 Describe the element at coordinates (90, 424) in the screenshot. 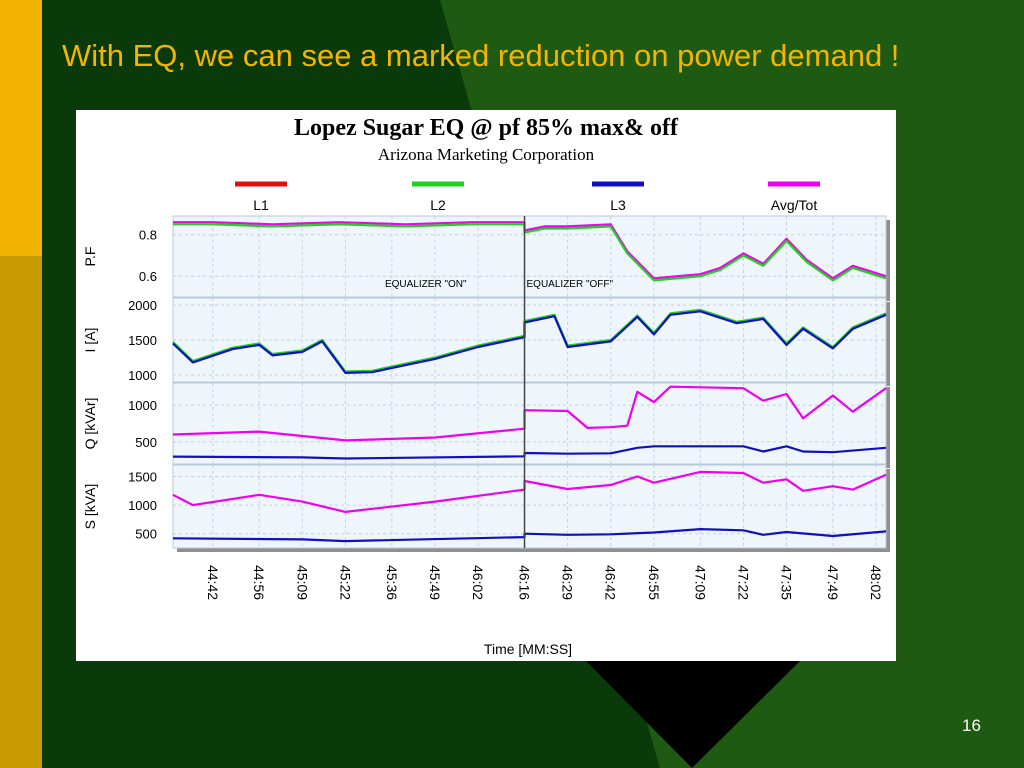

I see `panel-2-ylabel: Q [kVAr]` at that location.